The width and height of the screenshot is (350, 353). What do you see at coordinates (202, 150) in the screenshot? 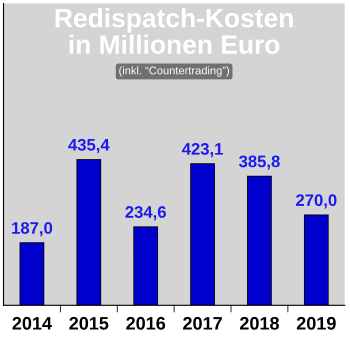
I see `data-label: 423,1` at bounding box center [202, 150].